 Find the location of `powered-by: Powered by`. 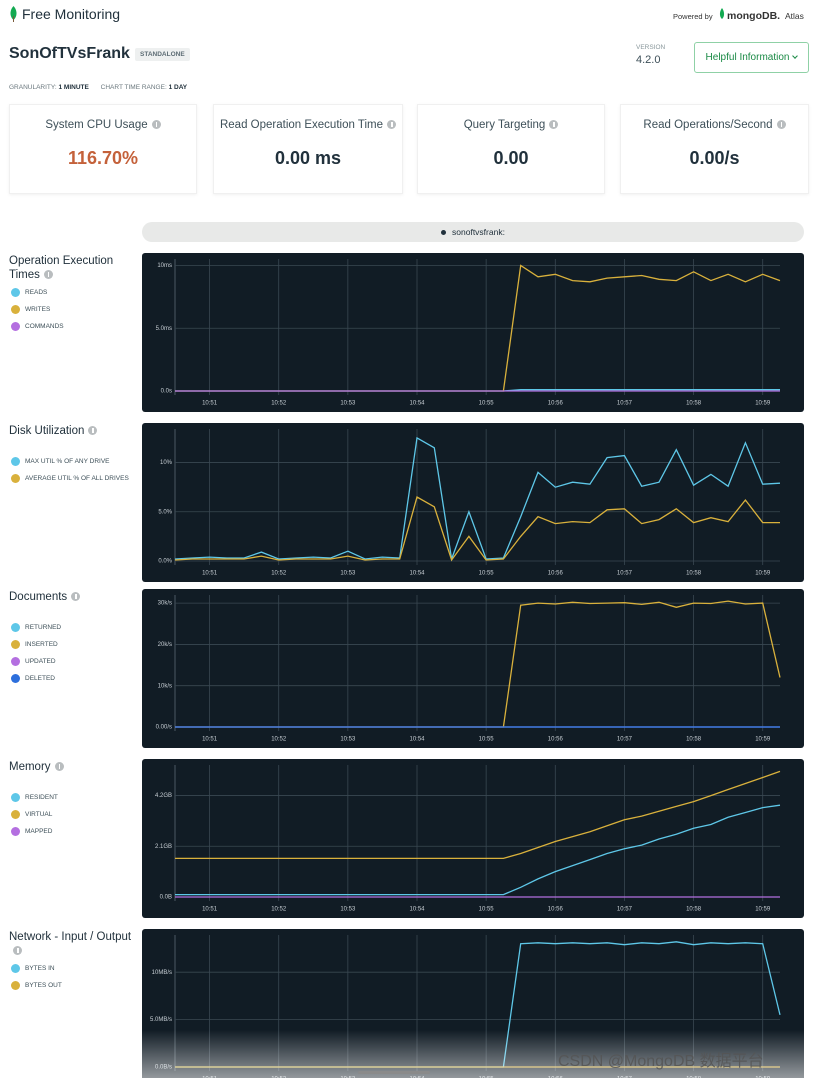

powered-by: Powered by is located at coordinates (693, 16).